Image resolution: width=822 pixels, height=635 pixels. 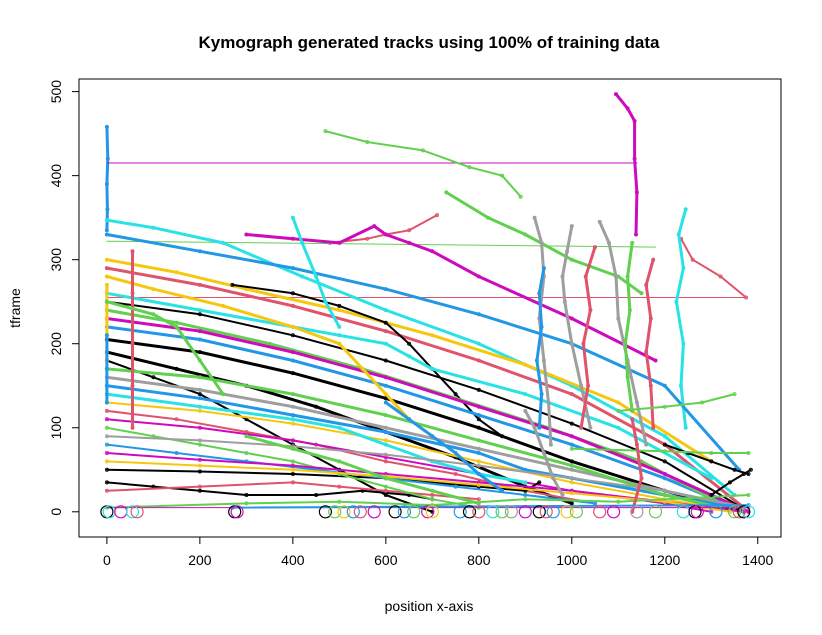 I want to click on y-tick-label: 500, so click(x=56, y=92).